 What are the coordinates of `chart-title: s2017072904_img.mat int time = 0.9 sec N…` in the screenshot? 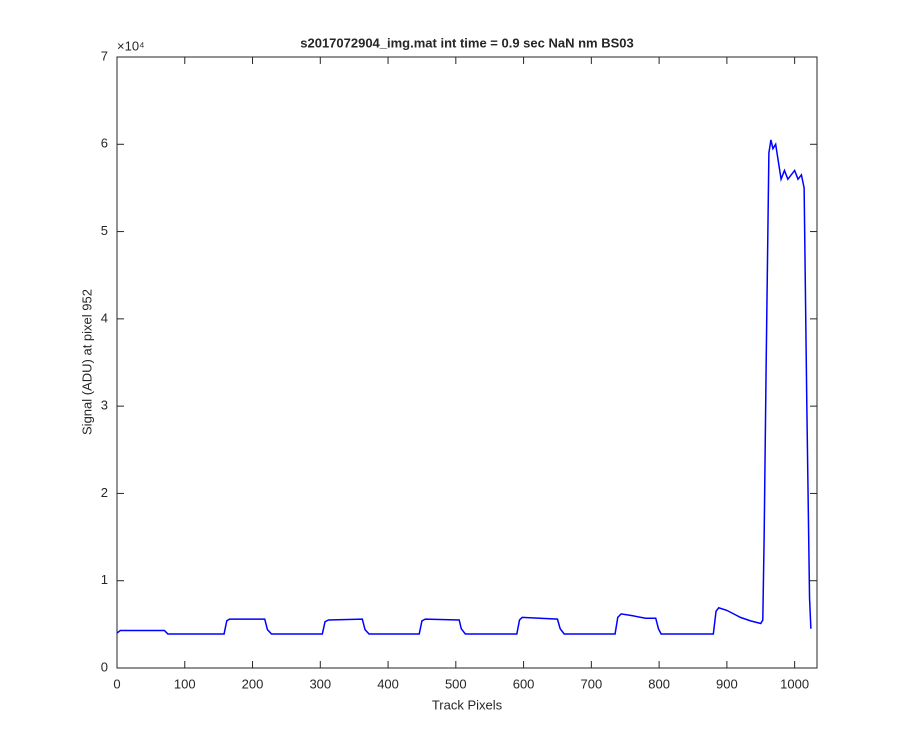 It's located at (467, 42).